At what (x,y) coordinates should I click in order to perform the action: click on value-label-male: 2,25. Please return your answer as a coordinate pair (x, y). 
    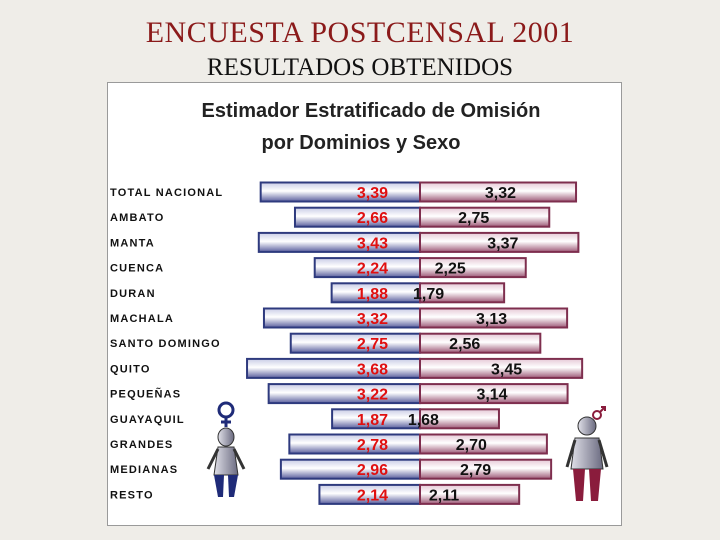
    Looking at the image, I should click on (450, 269).